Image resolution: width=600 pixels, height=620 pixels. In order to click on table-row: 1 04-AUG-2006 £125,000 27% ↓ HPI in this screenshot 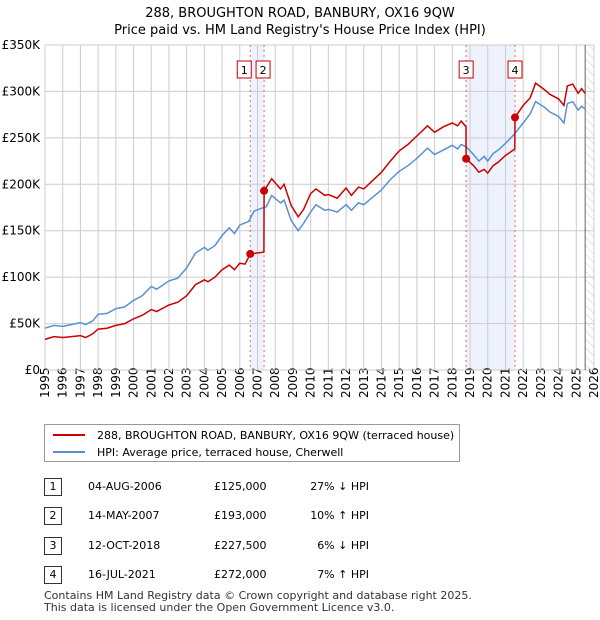, I will do `click(254, 488)`.